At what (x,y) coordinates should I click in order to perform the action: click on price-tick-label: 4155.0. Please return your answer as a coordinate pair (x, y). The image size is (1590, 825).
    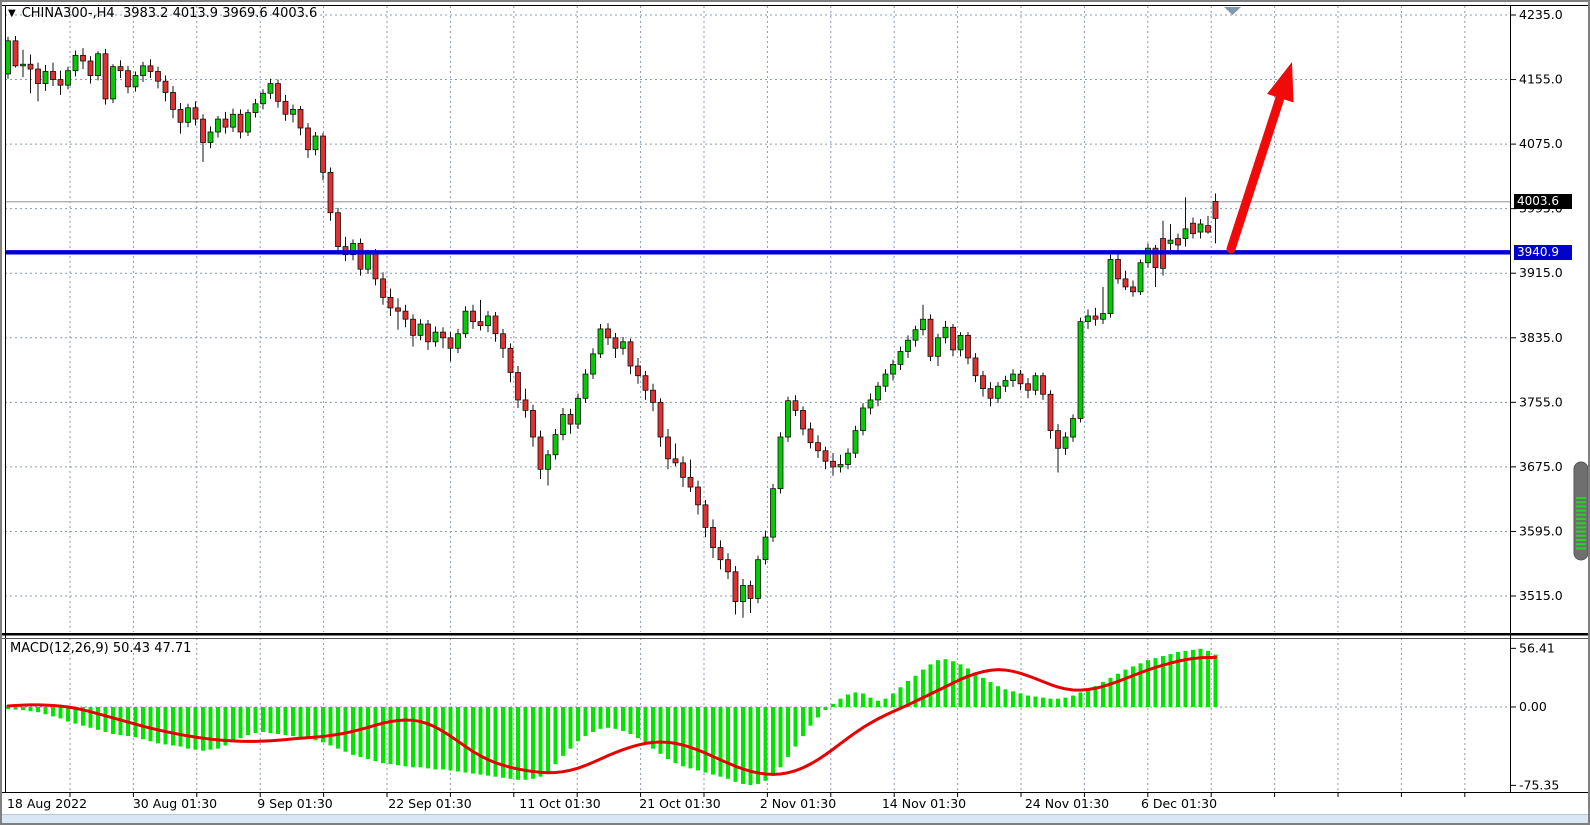
    Looking at the image, I should click on (1541, 79).